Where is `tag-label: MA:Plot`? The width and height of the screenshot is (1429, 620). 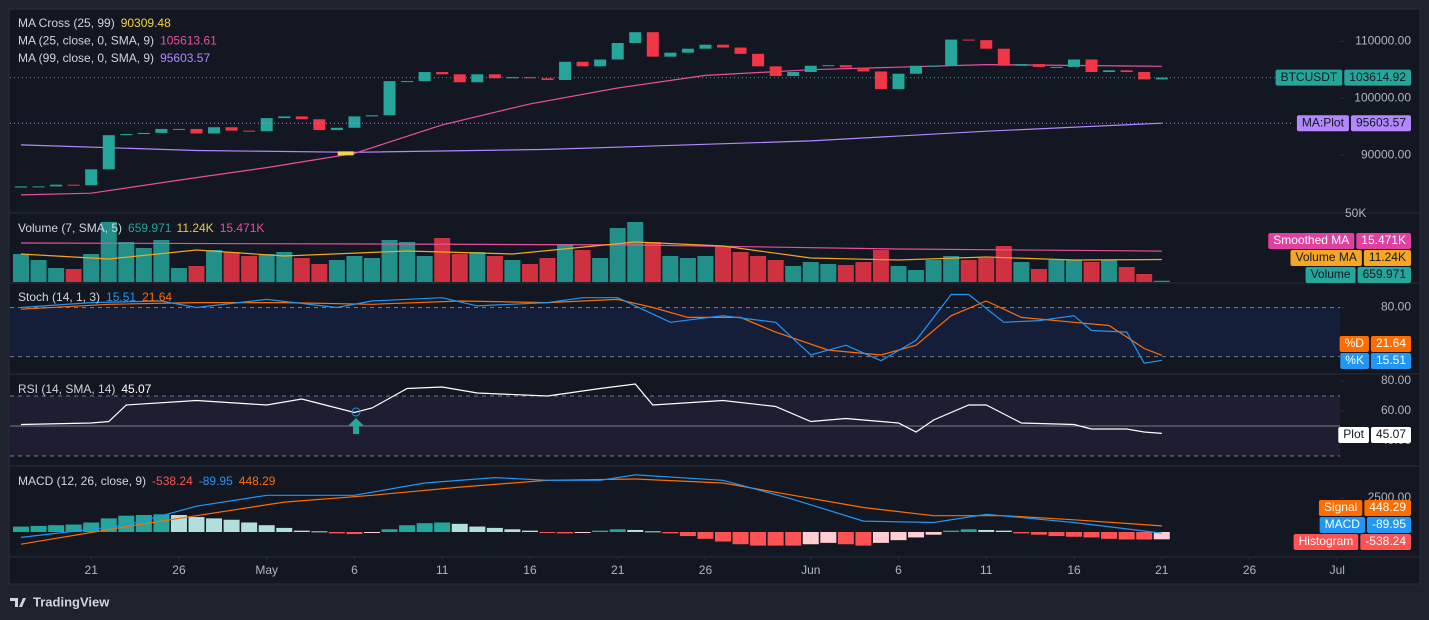
tag-label: MA:Plot is located at coordinates (1323, 122).